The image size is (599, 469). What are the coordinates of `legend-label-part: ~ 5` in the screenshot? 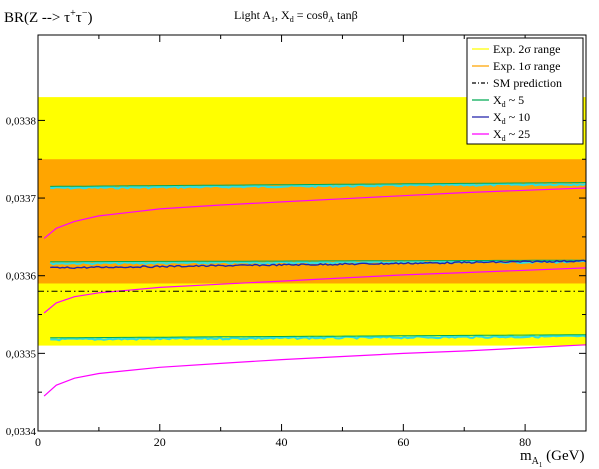 It's located at (515, 100).